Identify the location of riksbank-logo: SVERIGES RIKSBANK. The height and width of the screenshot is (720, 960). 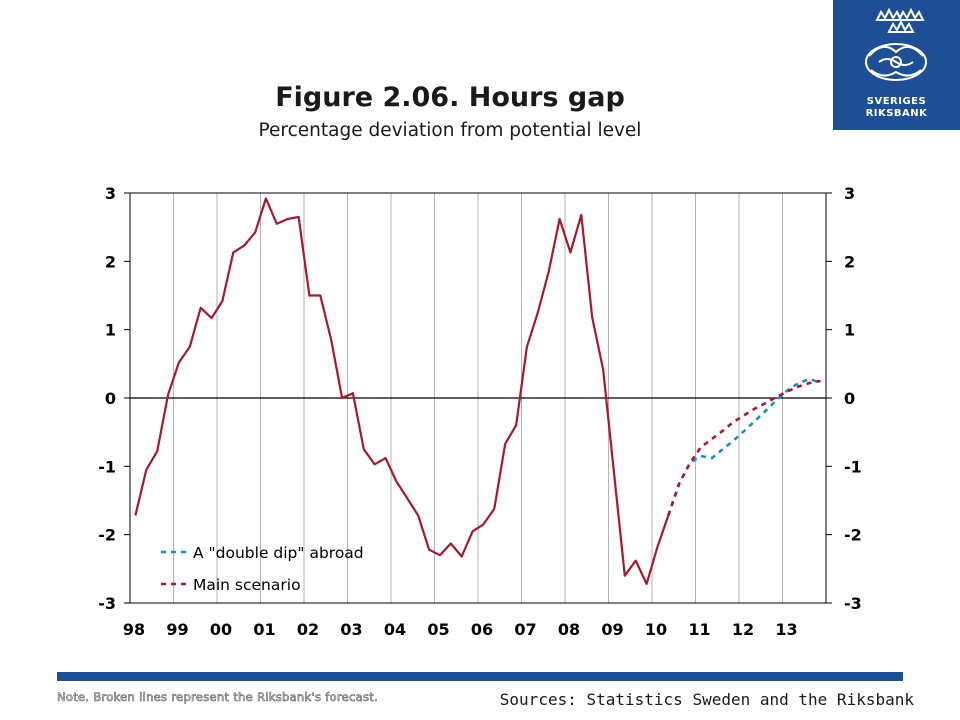
(896, 65).